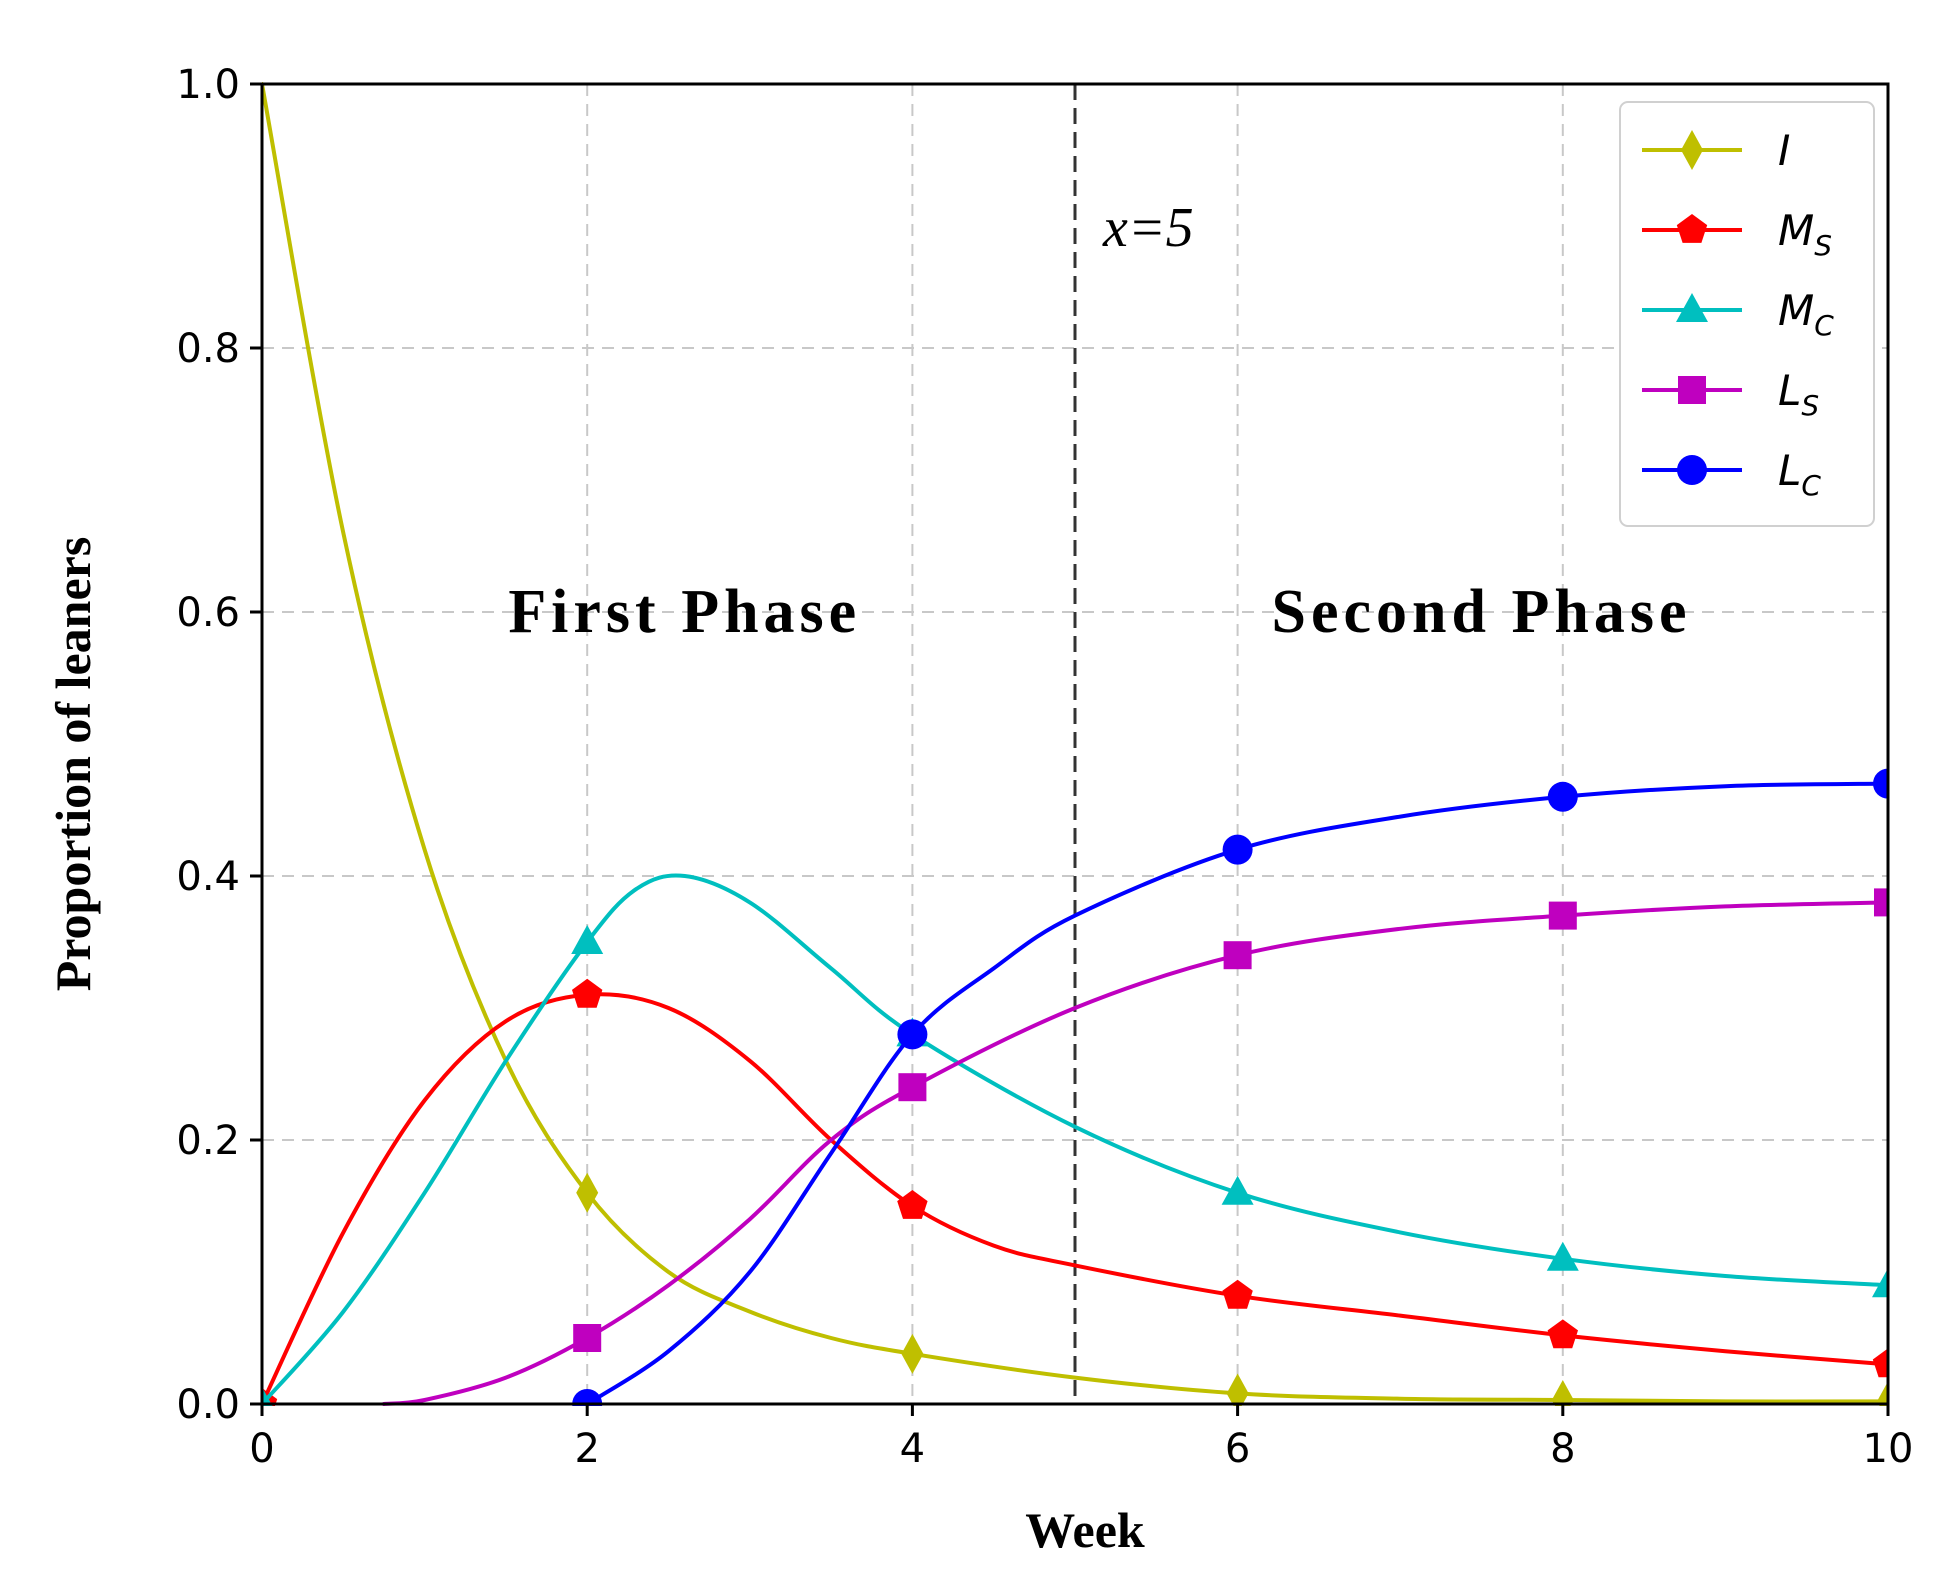 Image resolution: width=1957 pixels, height=1590 pixels. I want to click on x-tick-label: 2, so click(586, 1449).